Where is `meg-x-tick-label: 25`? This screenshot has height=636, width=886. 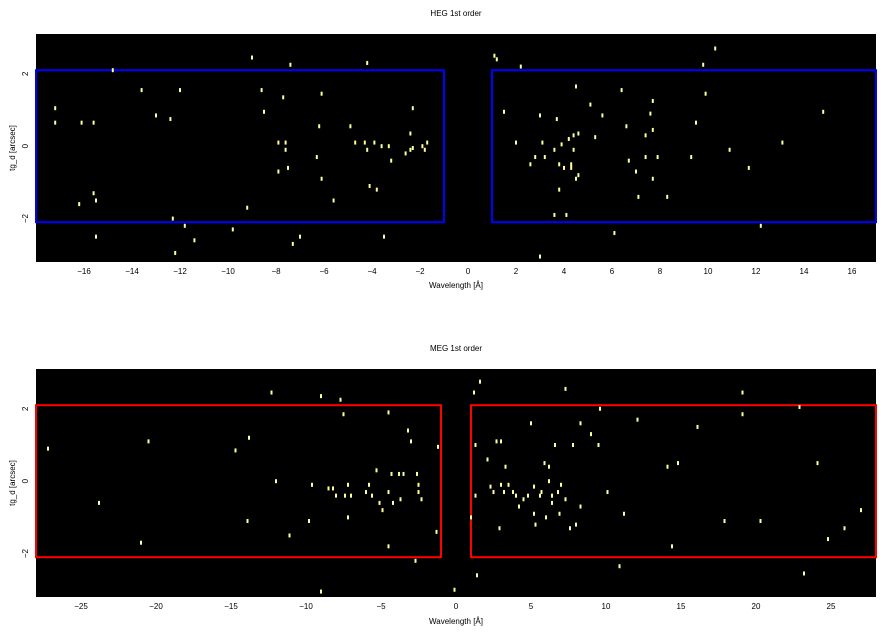
meg-x-tick-label: 25 is located at coordinates (831, 606).